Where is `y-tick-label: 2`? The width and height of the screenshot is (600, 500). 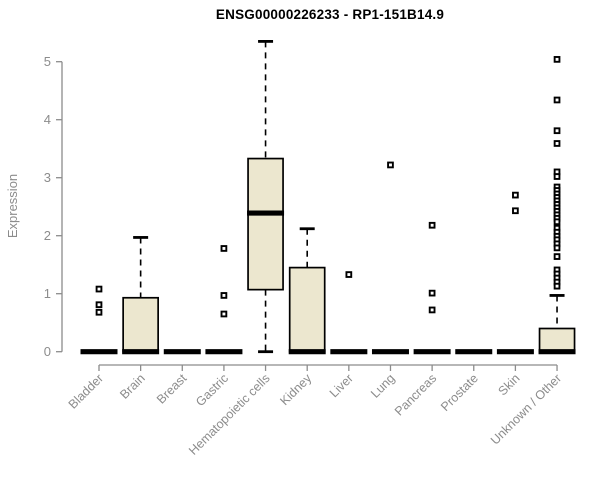 y-tick-label: 2 is located at coordinates (47, 235).